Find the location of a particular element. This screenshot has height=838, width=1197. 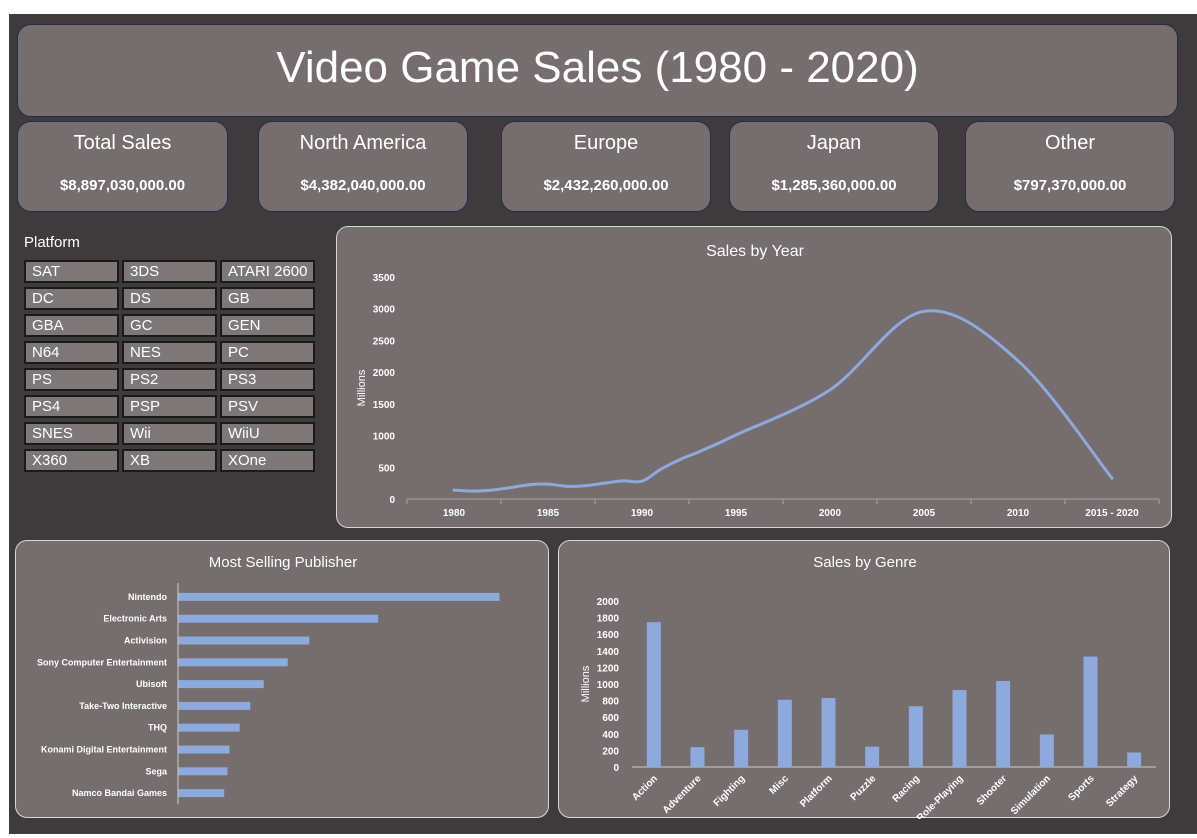

x-tick-label: 2015 - 2020 is located at coordinates (1112, 513).